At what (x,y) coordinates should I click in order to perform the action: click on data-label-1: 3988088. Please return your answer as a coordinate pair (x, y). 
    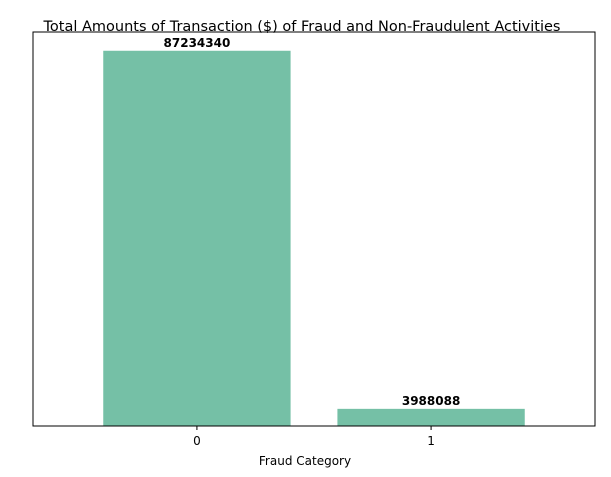
    Looking at the image, I should click on (431, 401).